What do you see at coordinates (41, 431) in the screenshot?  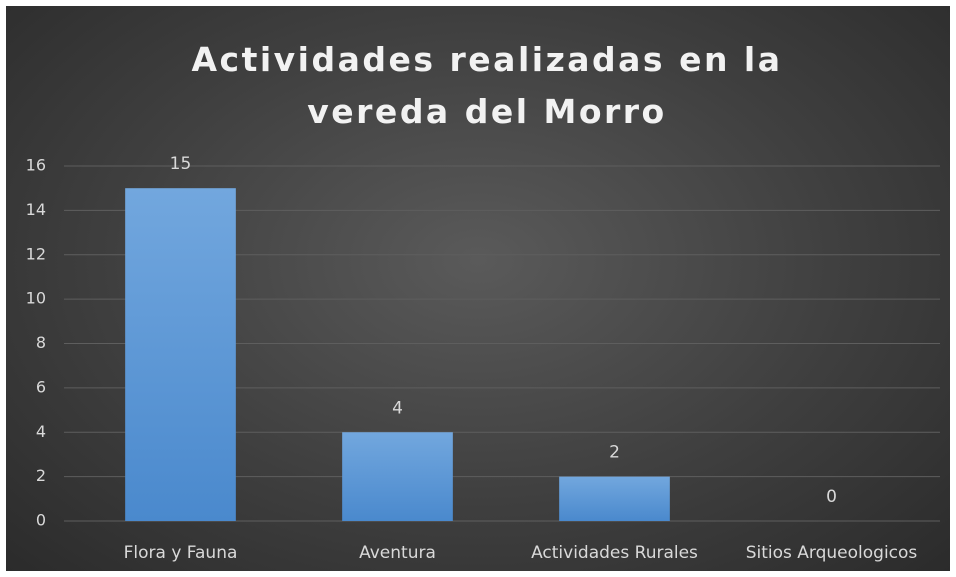 I see `y-tick-label: 4` at bounding box center [41, 431].